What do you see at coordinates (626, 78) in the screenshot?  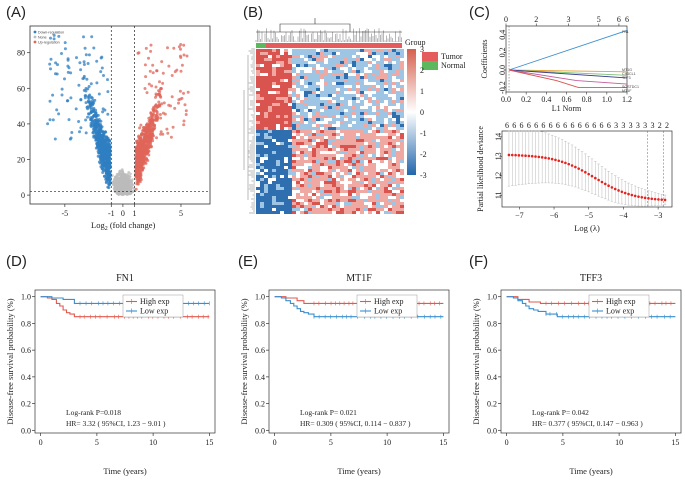 I see `coef-label-tff3: TFF3` at bounding box center [626, 78].